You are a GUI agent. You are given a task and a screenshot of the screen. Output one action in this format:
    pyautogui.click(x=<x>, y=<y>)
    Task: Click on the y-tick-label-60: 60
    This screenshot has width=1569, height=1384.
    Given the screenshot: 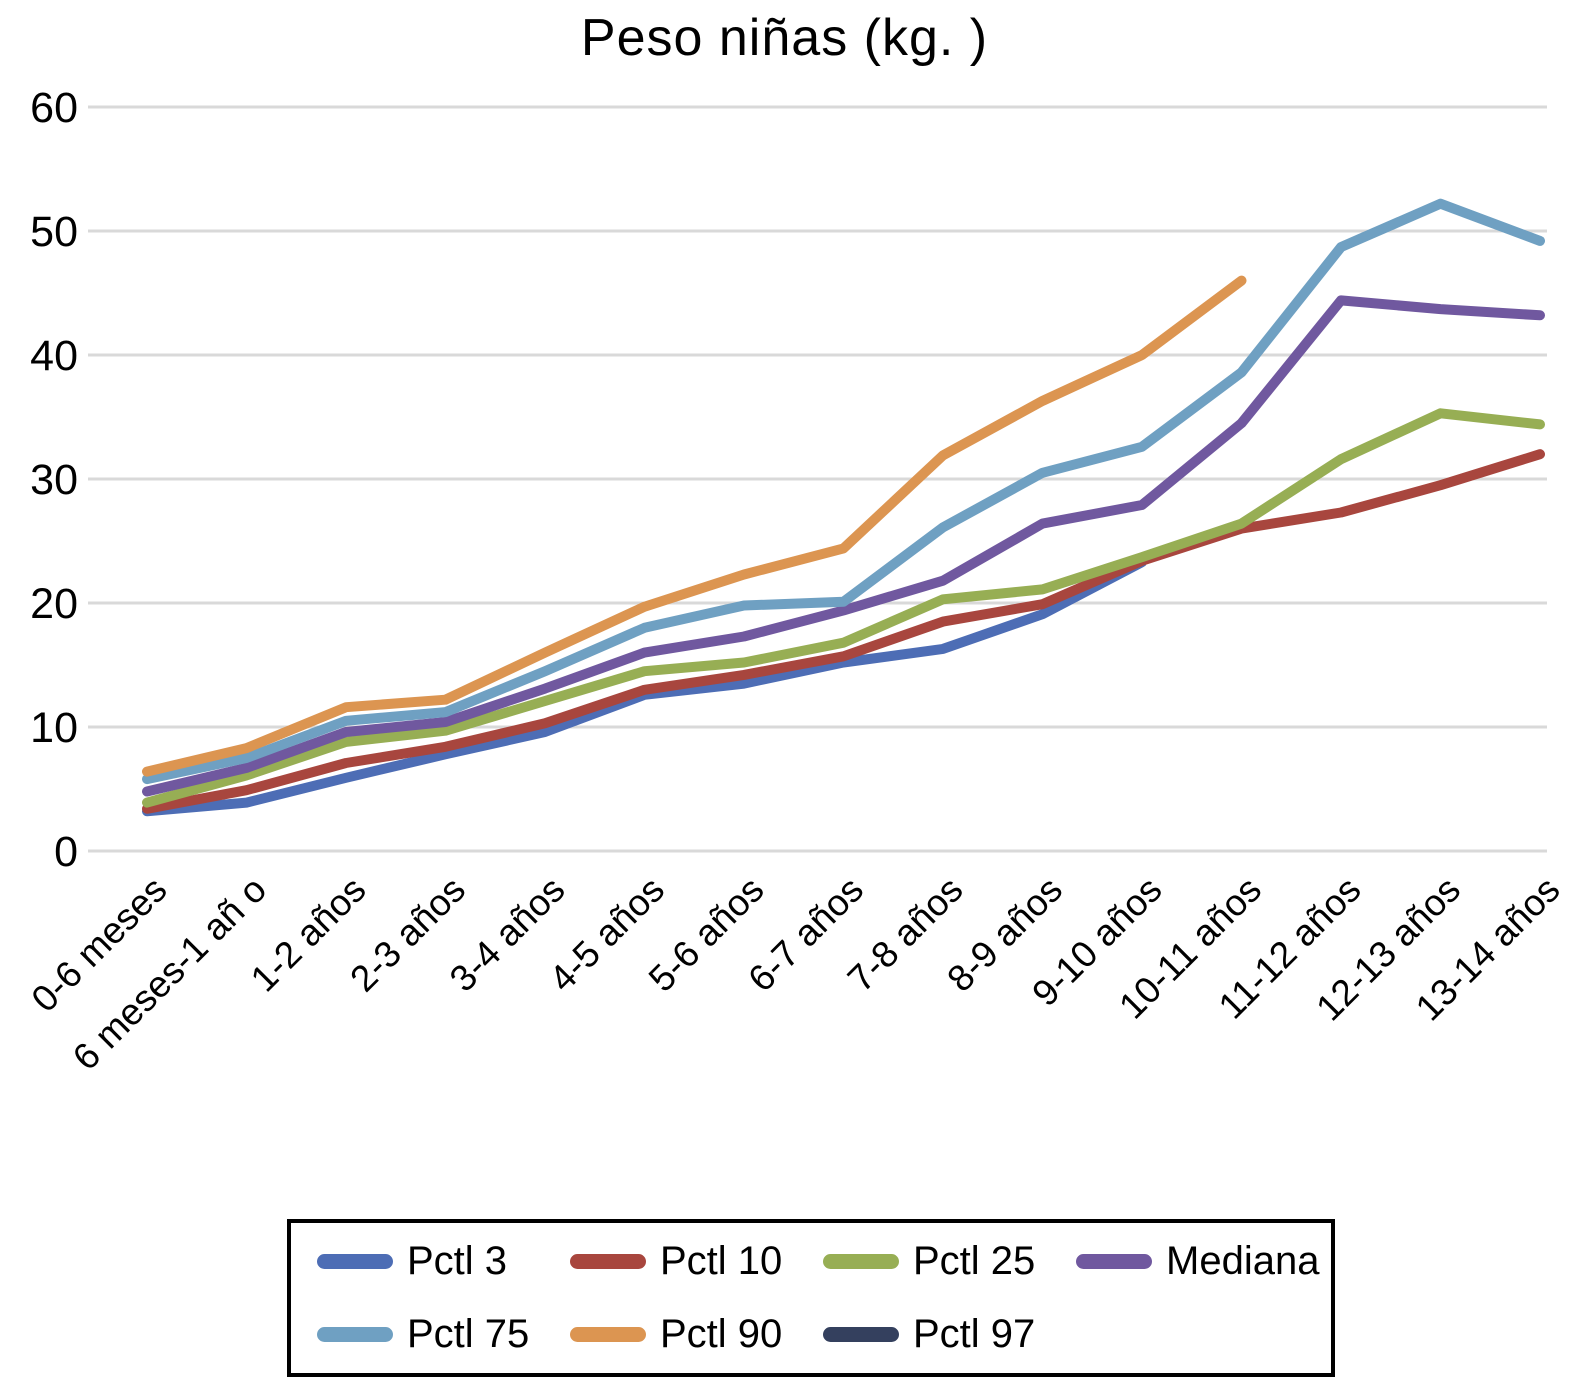 What is the action you would take?
    pyautogui.click(x=54, y=108)
    